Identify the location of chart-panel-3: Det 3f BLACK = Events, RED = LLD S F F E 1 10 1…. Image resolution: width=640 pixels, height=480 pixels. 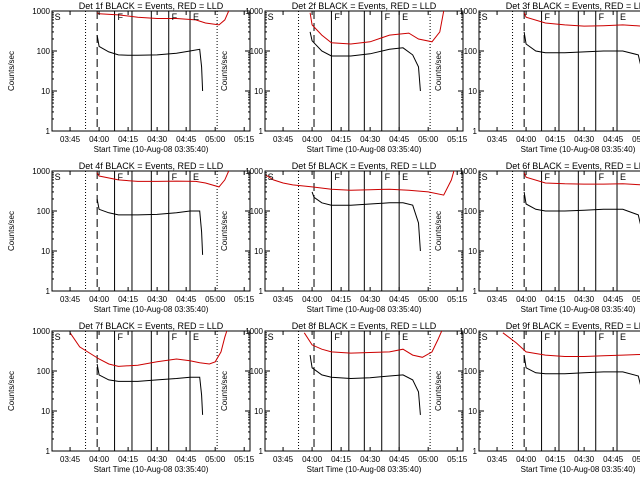
(537, 77).